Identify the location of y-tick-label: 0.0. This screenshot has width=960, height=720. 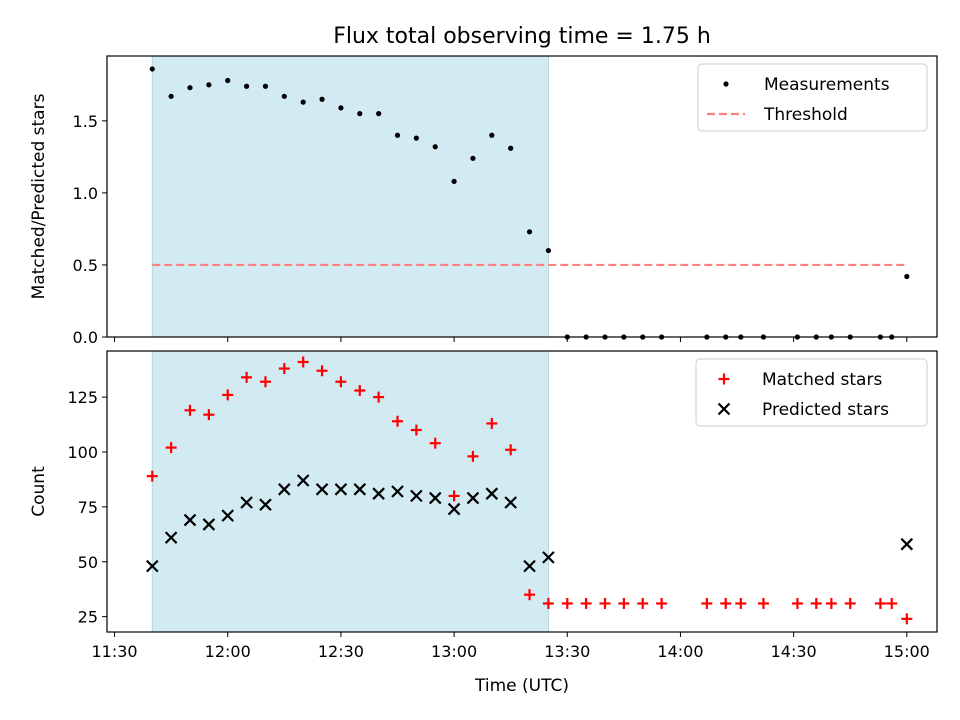
(85, 337).